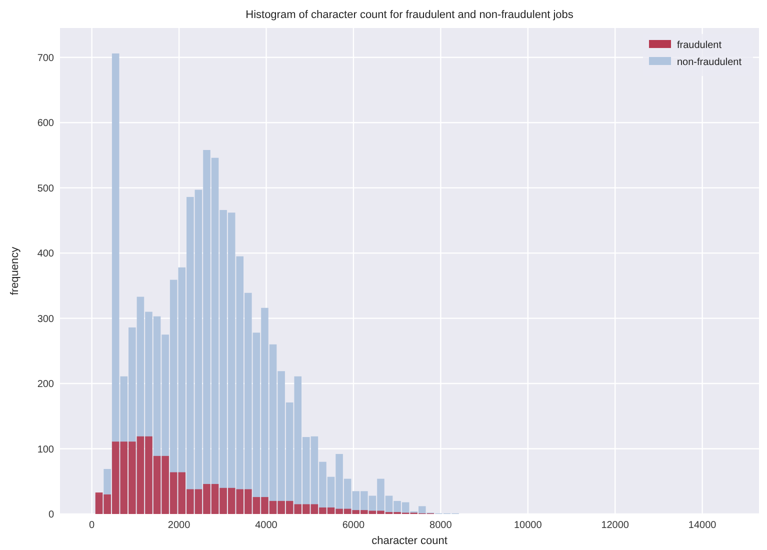 This screenshot has width=767, height=550. What do you see at coordinates (615, 525) in the screenshot?
I see `x-tick-label: 12000` at bounding box center [615, 525].